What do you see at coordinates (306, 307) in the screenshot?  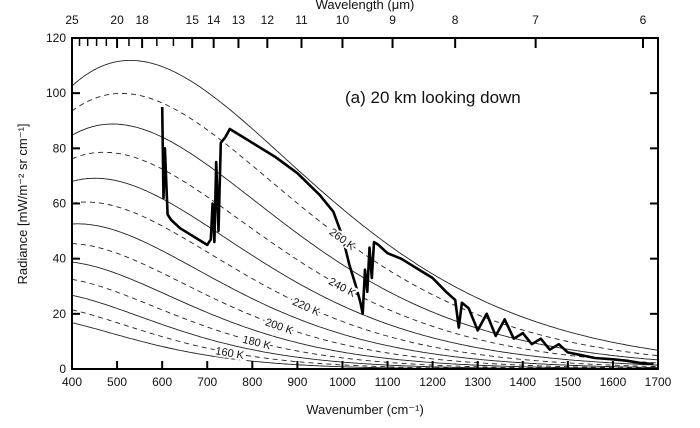 I see `curve-label: 220 K` at bounding box center [306, 307].